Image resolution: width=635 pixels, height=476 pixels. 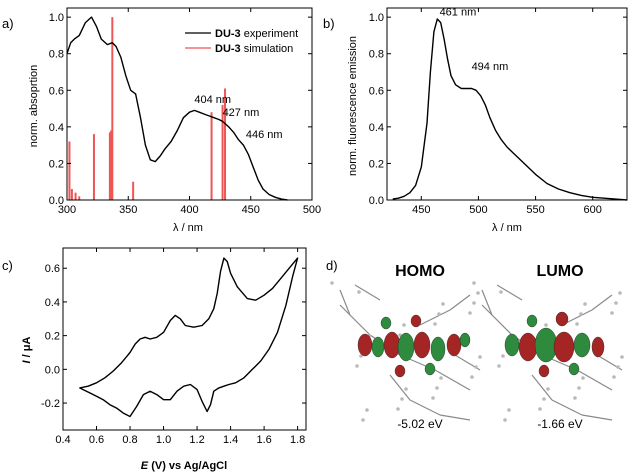 What do you see at coordinates (27, 349) in the screenshot?
I see `y-axis-label: I / μA` at bounding box center [27, 349].